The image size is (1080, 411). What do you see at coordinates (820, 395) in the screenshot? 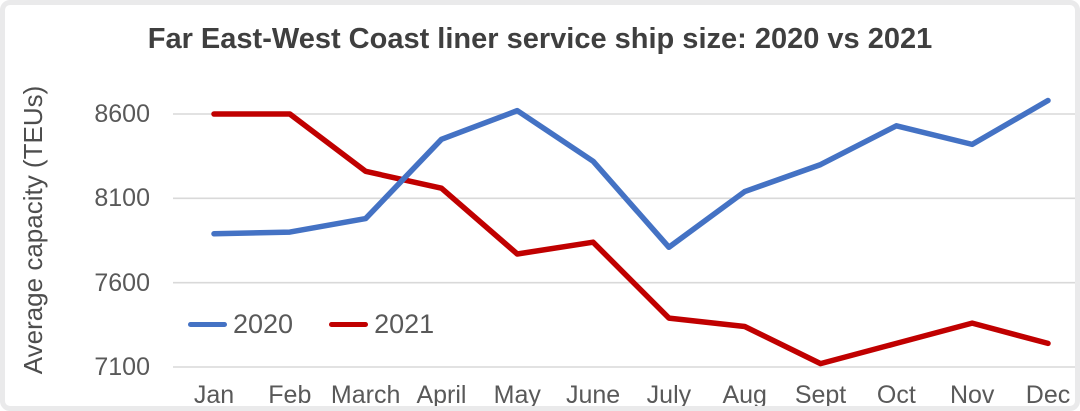
I see `x-tick-label-sept: Sept` at bounding box center [820, 395].